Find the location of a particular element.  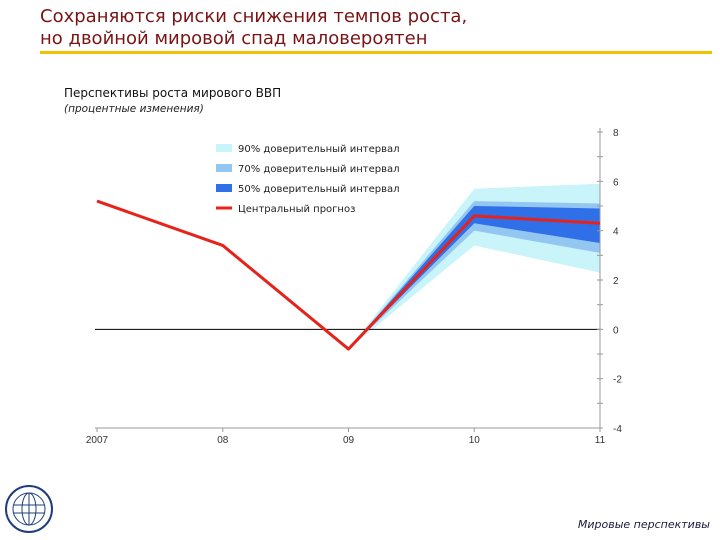

y-tick-label: 4 is located at coordinates (616, 232).